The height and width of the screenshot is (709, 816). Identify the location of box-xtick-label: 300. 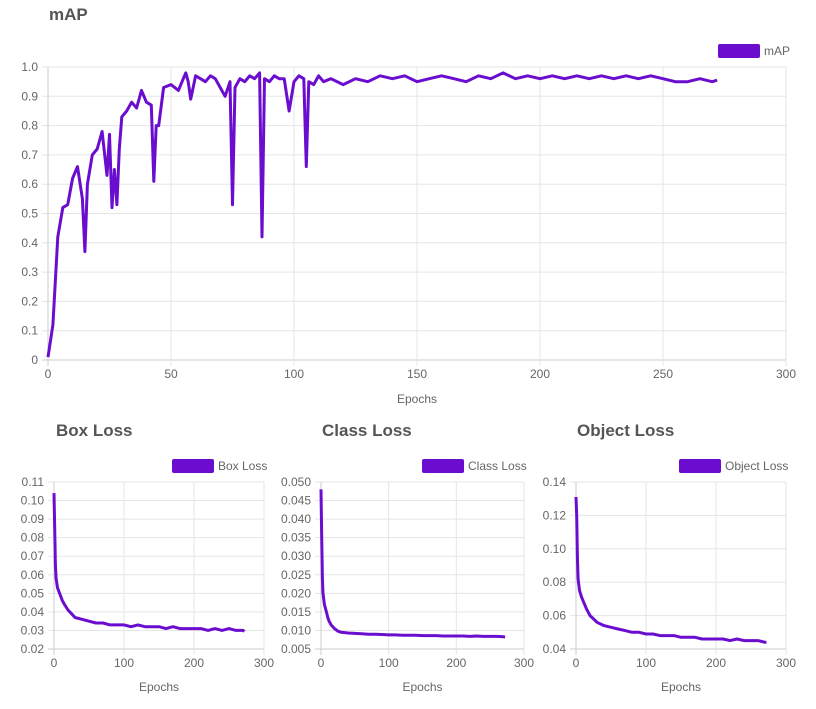
(264, 663).